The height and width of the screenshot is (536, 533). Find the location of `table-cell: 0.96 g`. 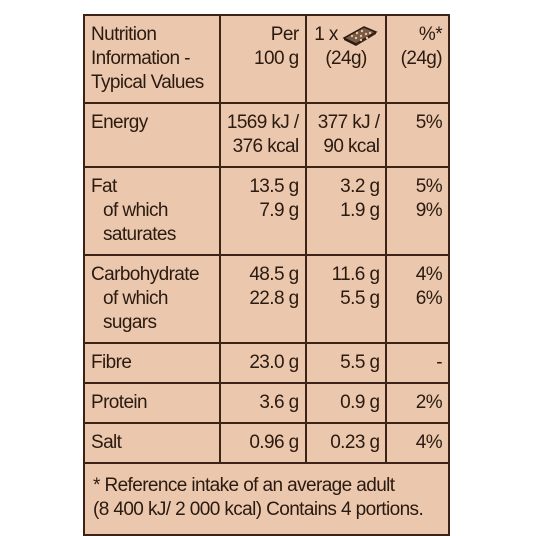

table-cell: 0.96 g is located at coordinates (262, 443).